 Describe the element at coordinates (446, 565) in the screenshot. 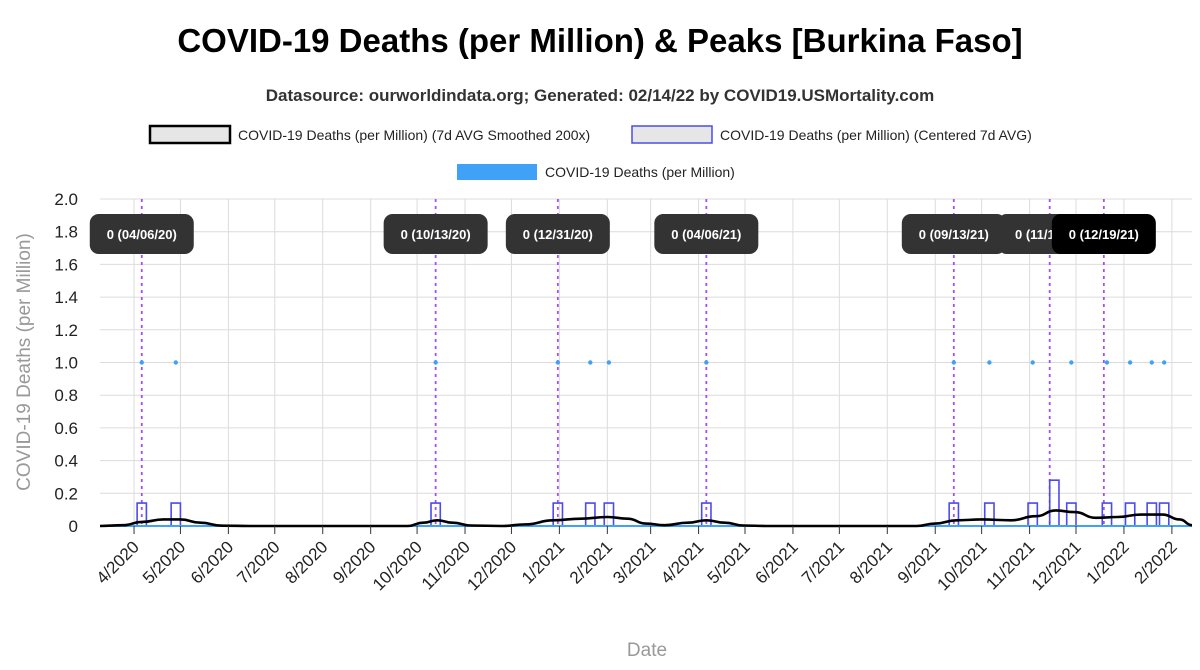

I see `x-tick-label: 11/2020` at that location.